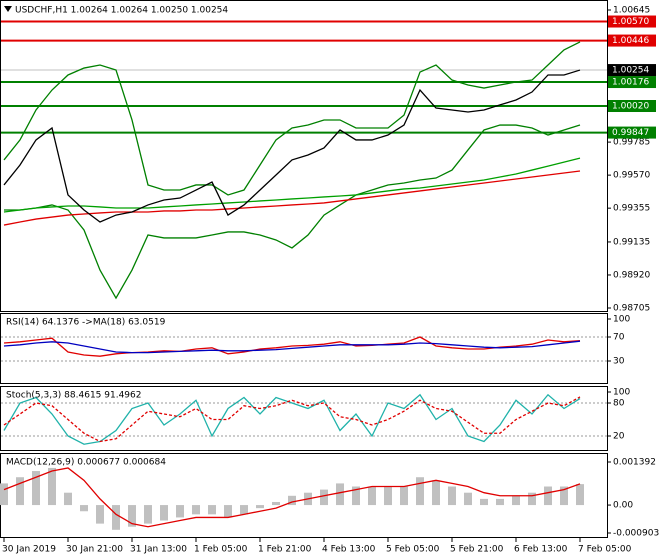  I want to click on panel-title: RSI(14) 64.1376 ->MA(18) 63.0519, so click(86, 323).